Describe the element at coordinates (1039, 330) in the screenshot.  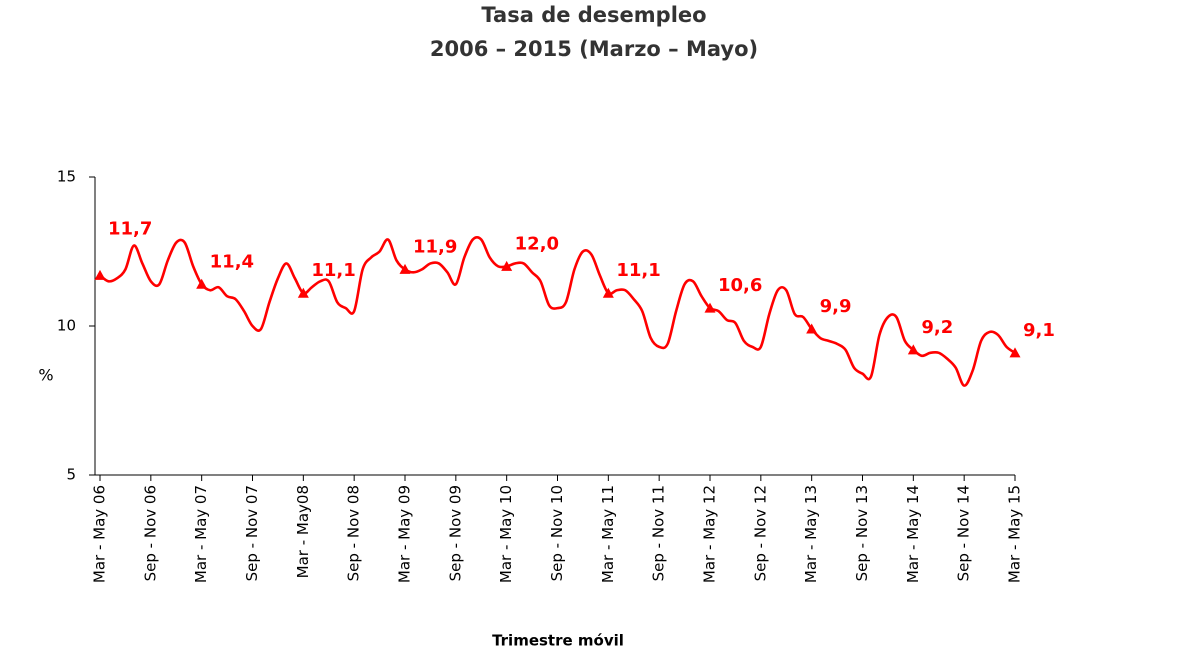
I see `data-label: 9,1` at that location.